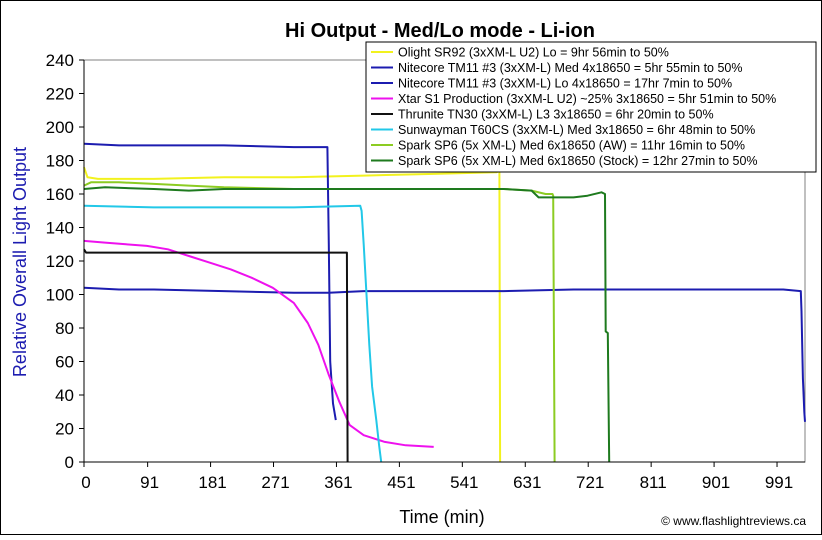  I want to click on x-tick-label-91: 91, so click(149, 482).